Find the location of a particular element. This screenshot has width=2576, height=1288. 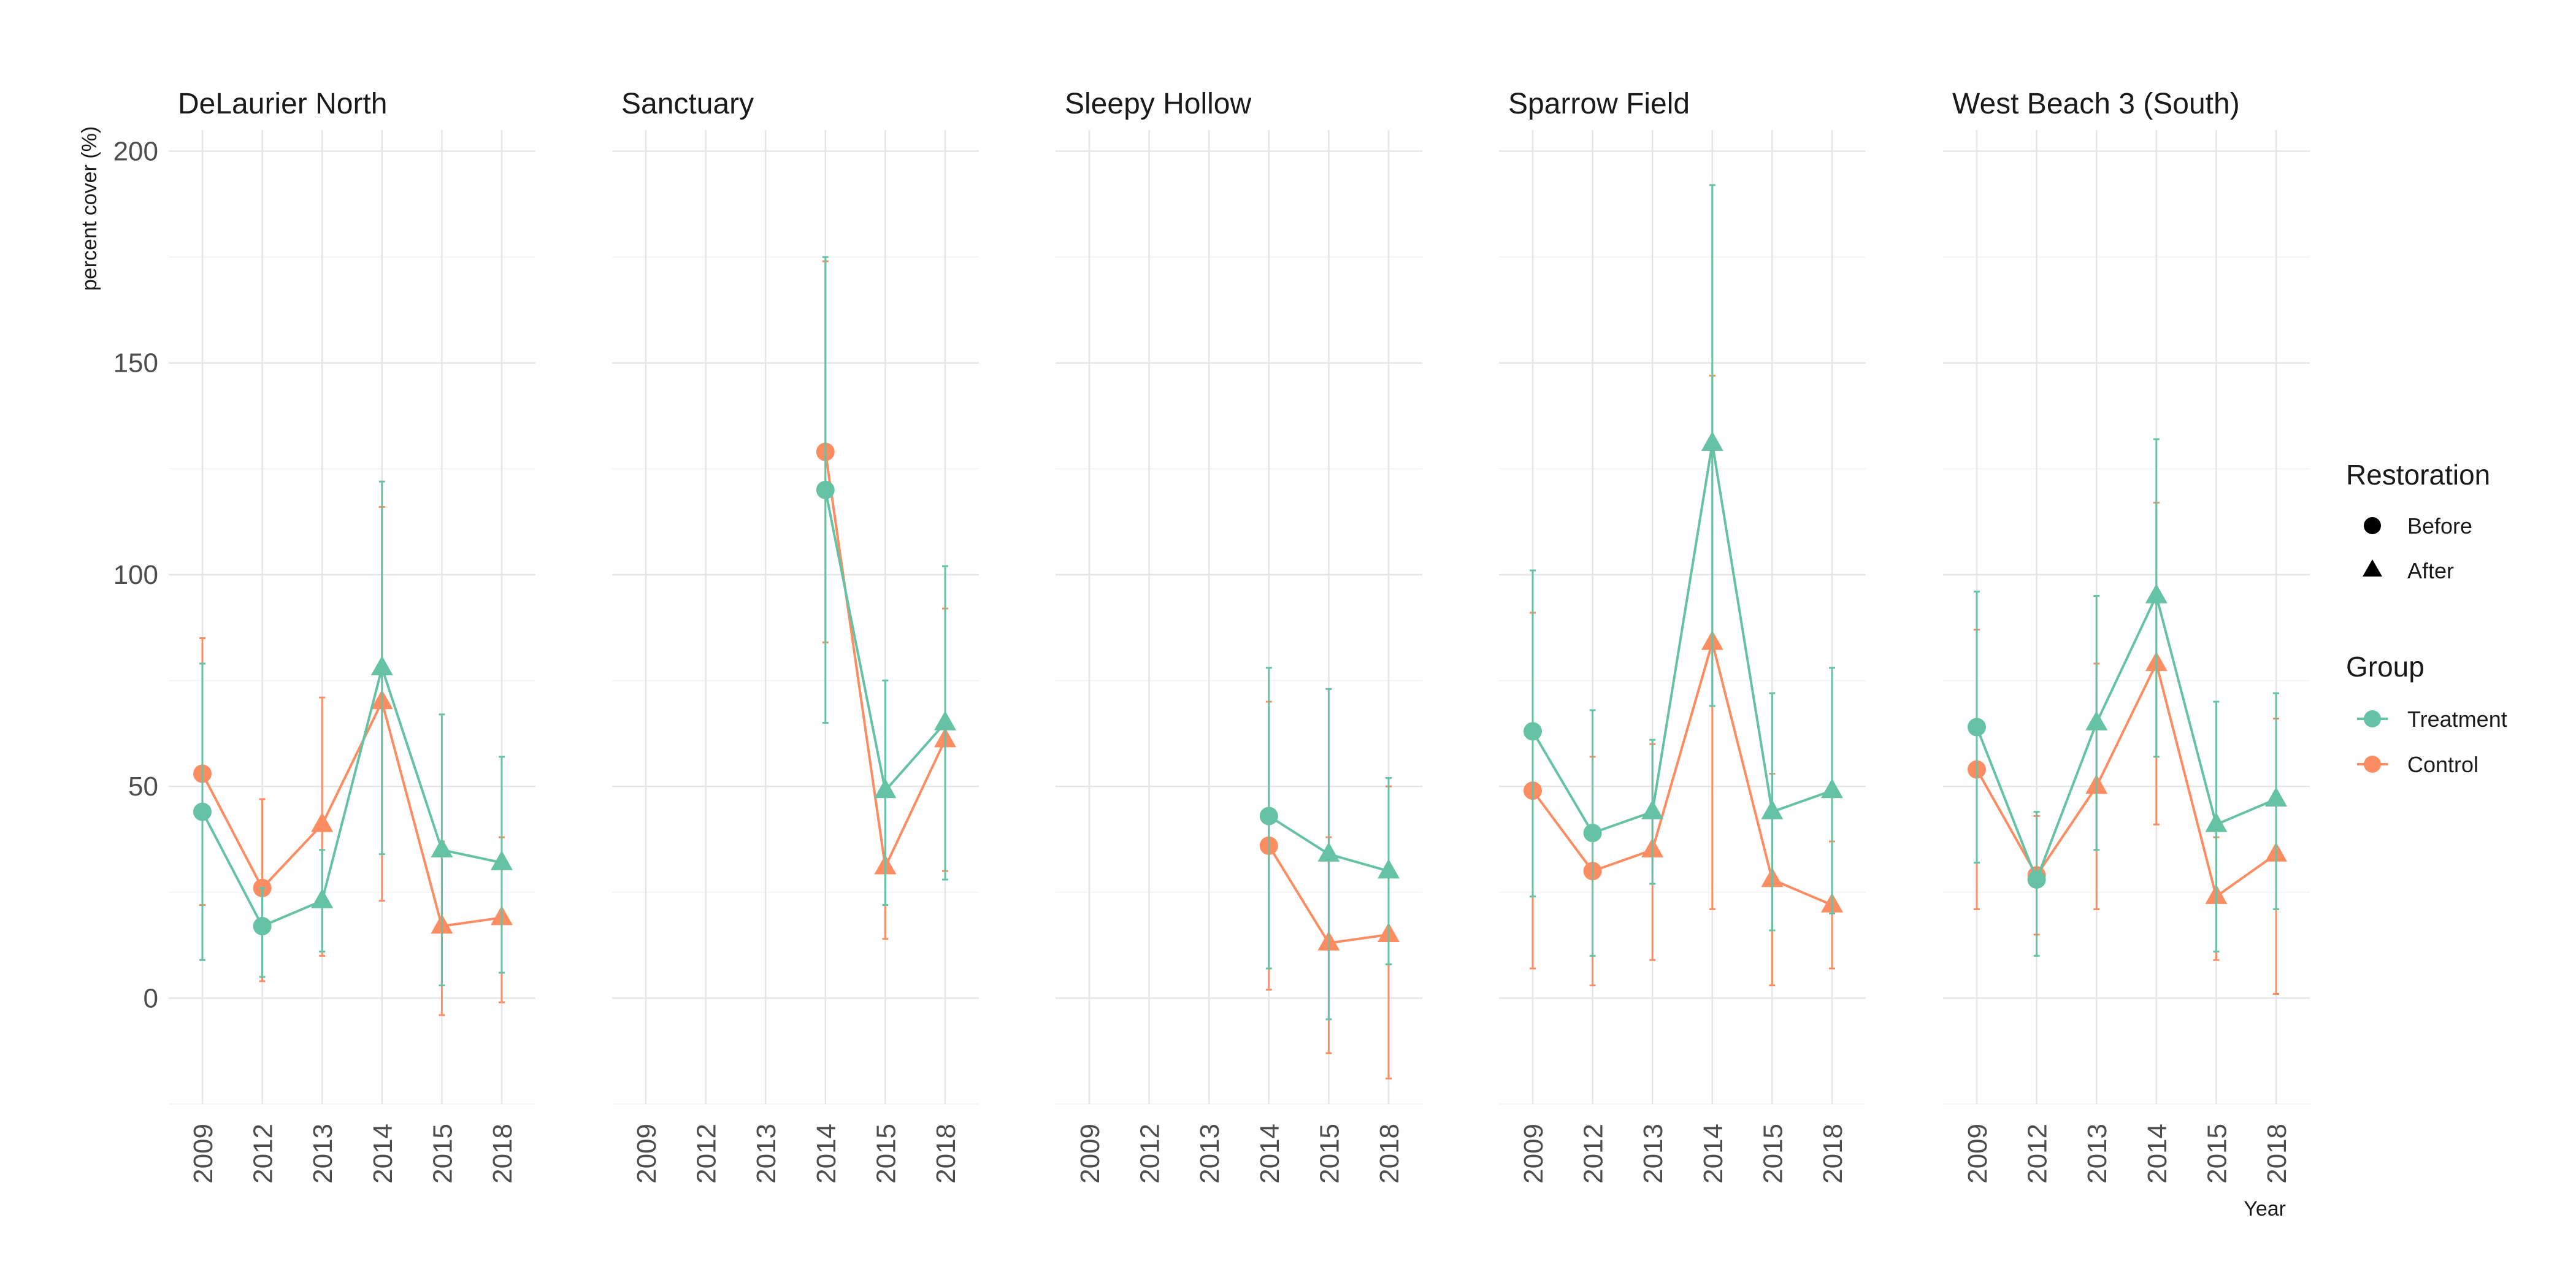

legend-key-after is located at coordinates (2372, 568).